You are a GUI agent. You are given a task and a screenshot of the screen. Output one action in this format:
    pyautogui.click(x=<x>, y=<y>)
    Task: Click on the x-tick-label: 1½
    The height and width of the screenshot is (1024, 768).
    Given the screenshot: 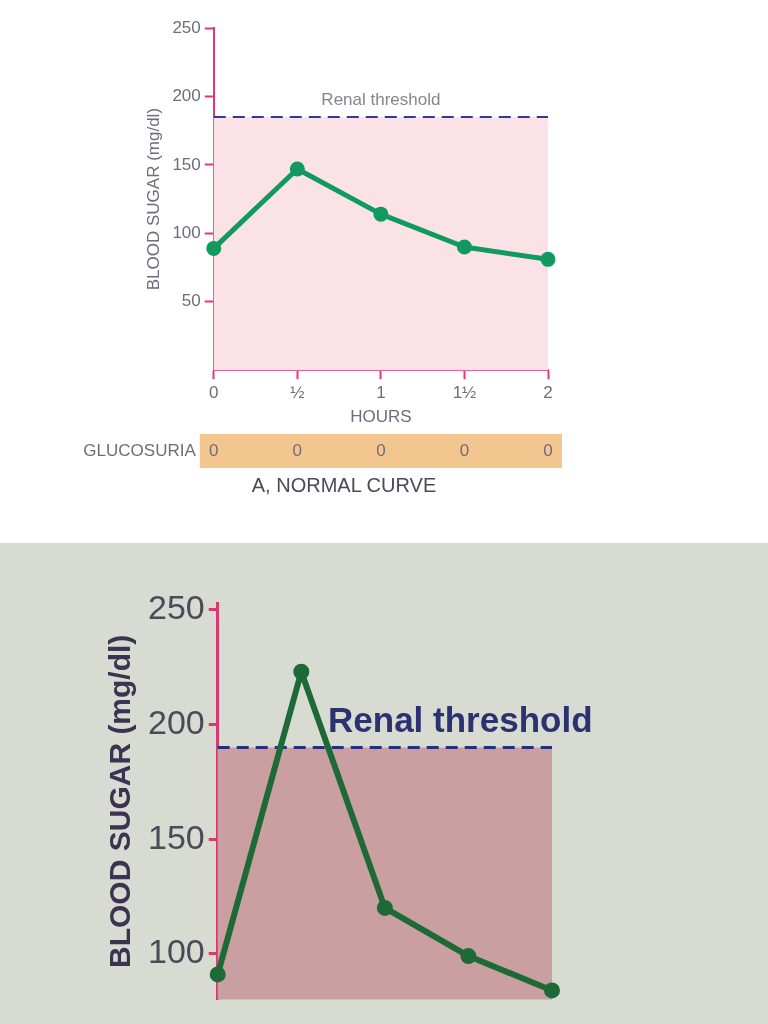 What is the action you would take?
    pyautogui.click(x=464, y=393)
    